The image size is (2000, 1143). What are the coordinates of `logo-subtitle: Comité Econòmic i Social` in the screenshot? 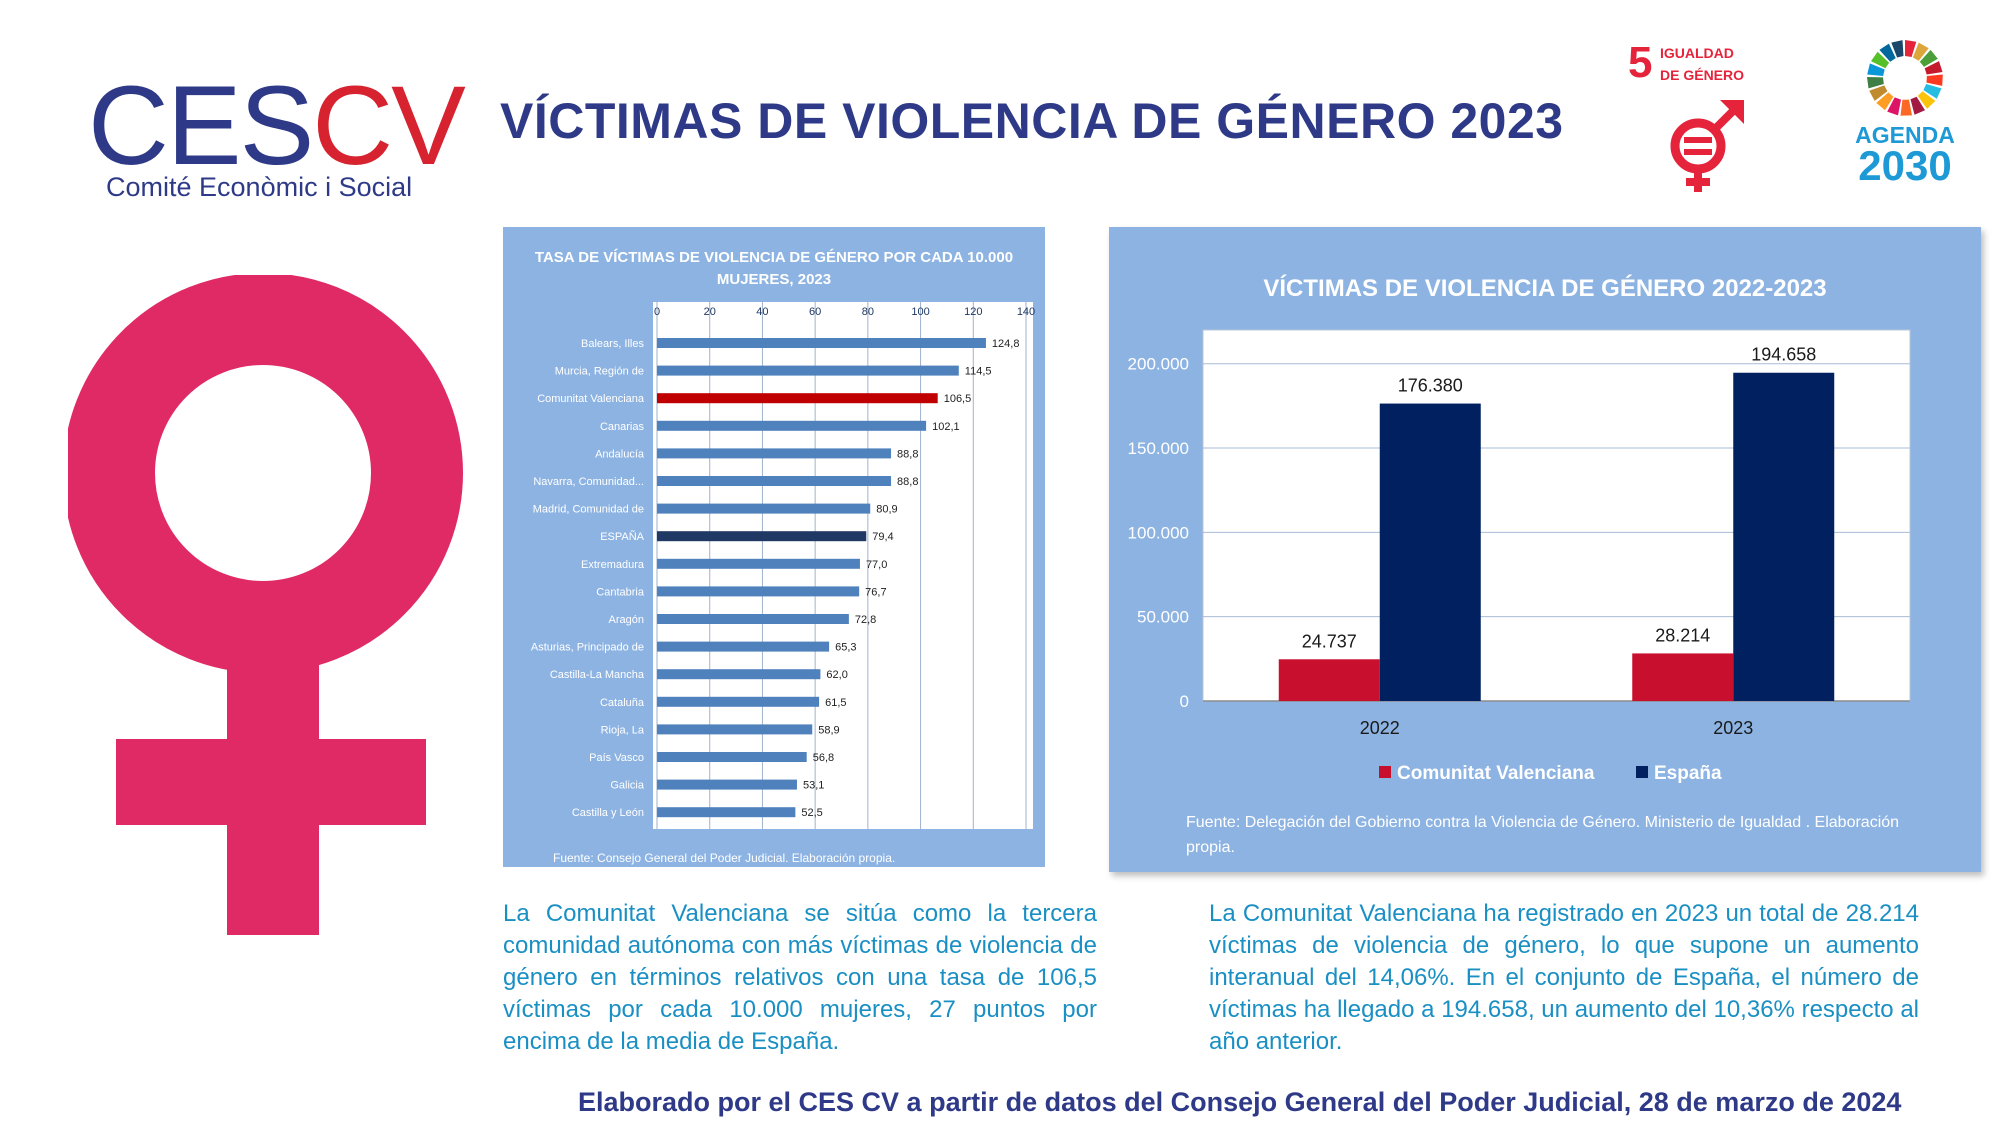 It's located at (259, 187).